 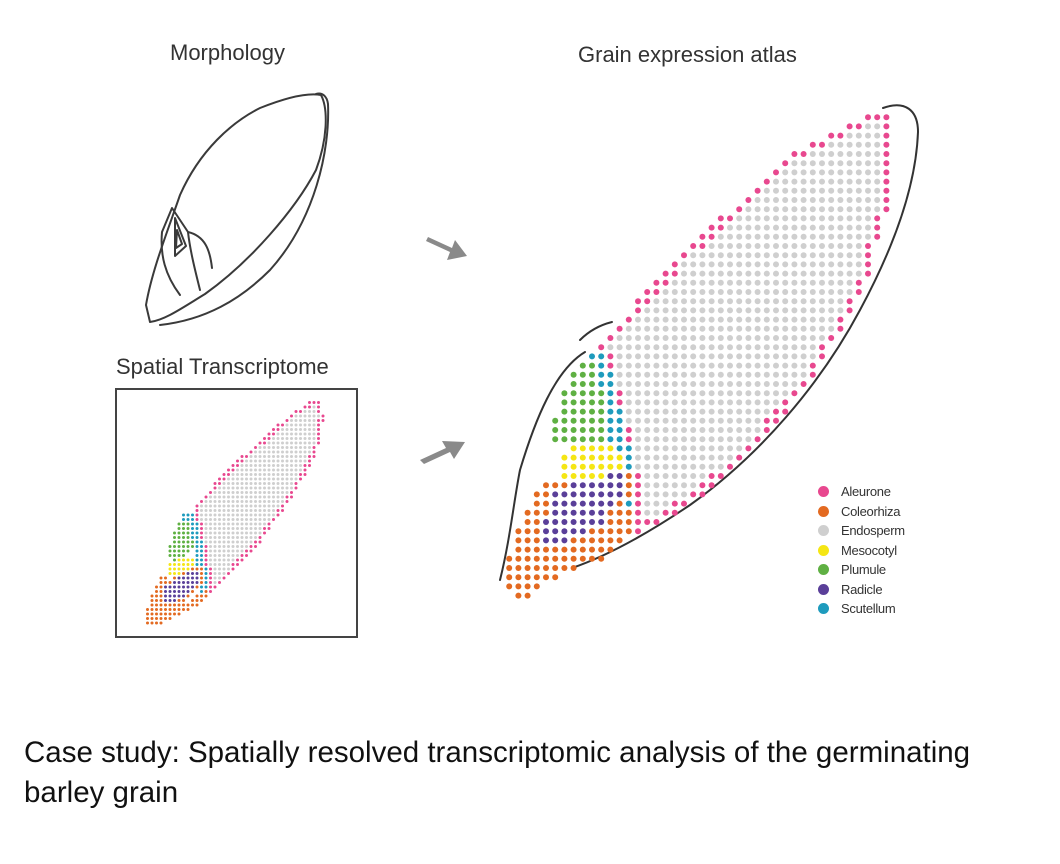 What do you see at coordinates (861, 531) in the screenshot?
I see `legend-item-endosperm: Endosperm` at bounding box center [861, 531].